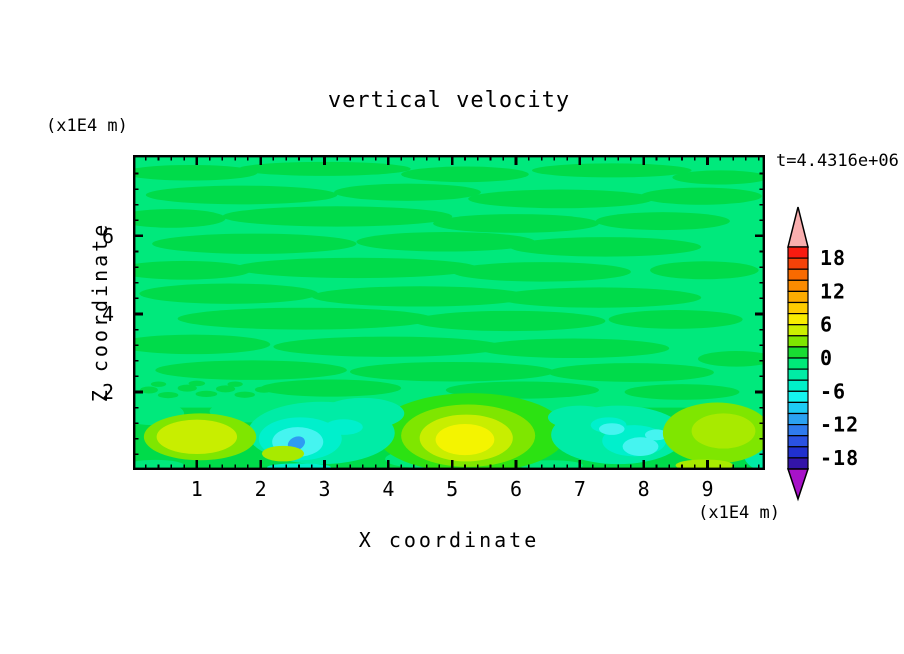 This screenshot has width=904, height=654. I want to click on colorbar-label: 0, so click(826, 358).